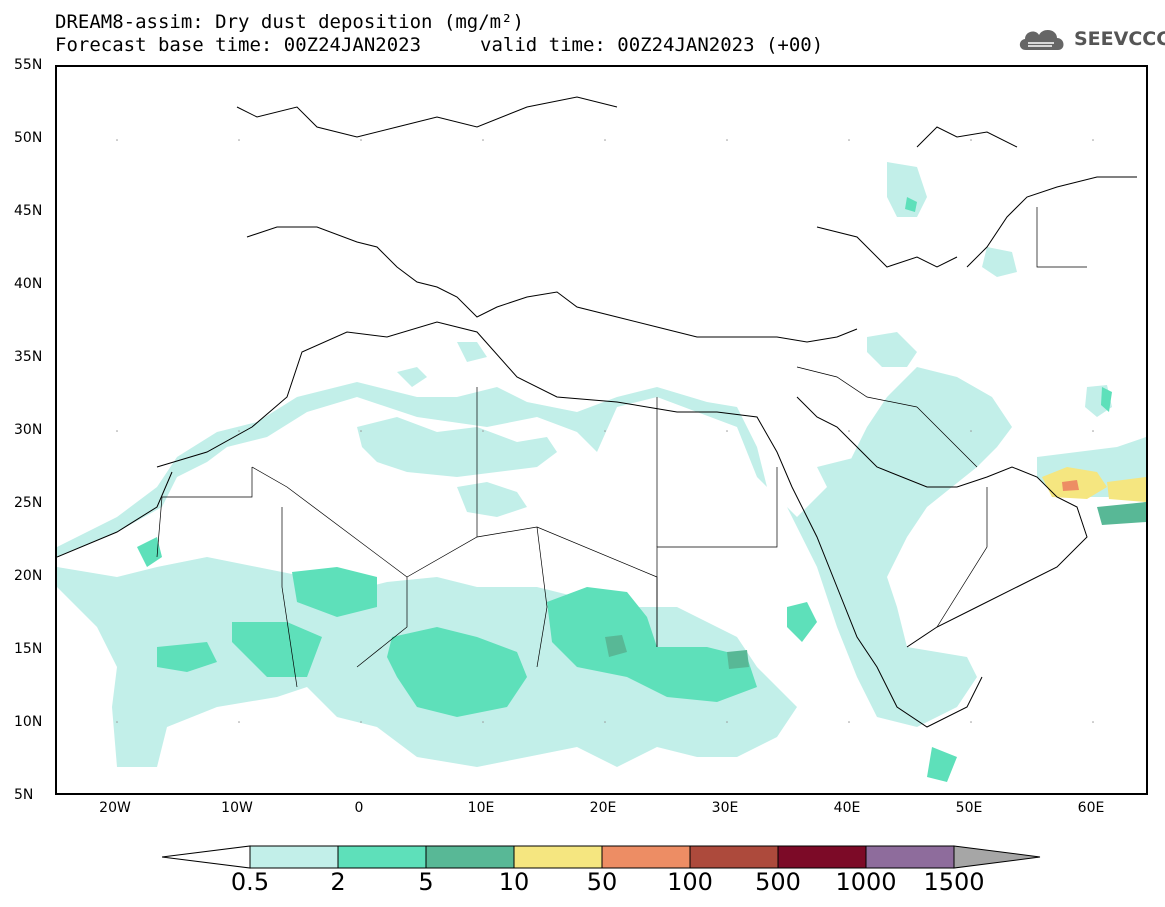 The width and height of the screenshot is (1165, 907). What do you see at coordinates (28, 649) in the screenshot?
I see `lat-label-15n: 15N` at bounding box center [28, 649].